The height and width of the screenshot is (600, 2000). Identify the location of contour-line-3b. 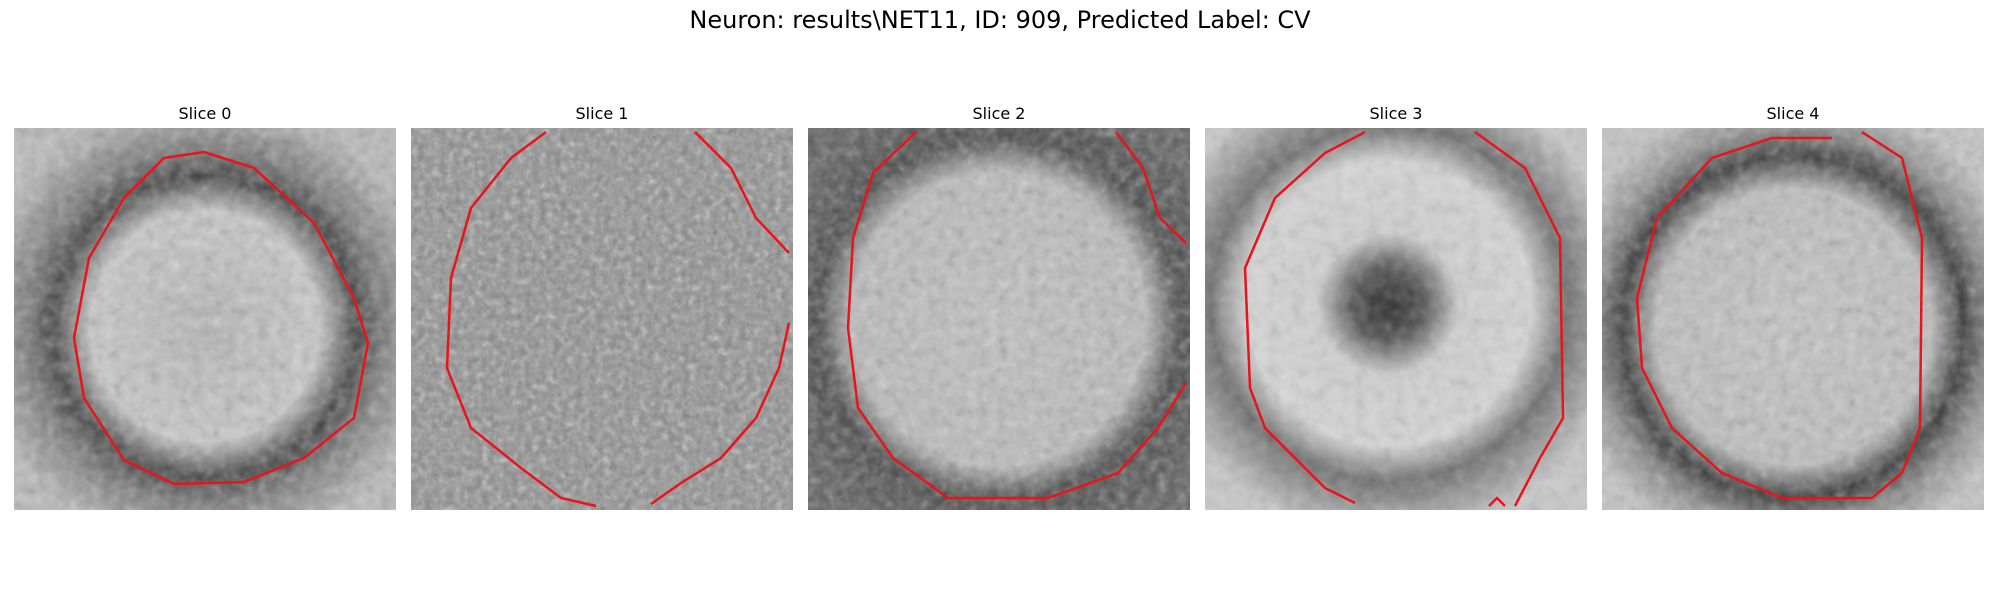
(1519, 318).